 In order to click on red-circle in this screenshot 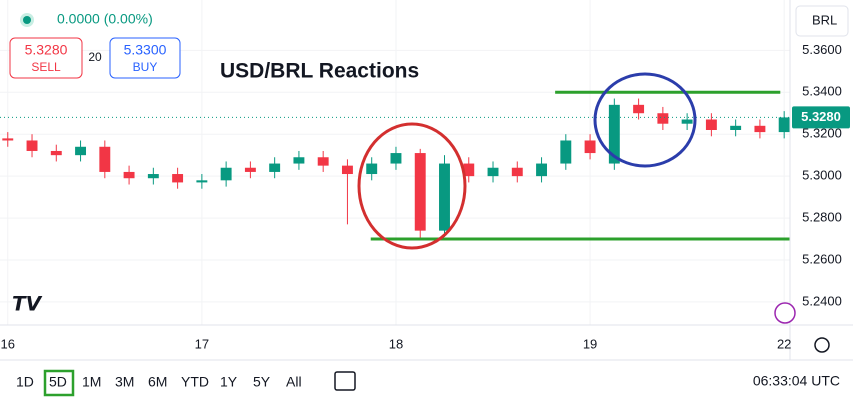, I will do `click(412, 186)`.